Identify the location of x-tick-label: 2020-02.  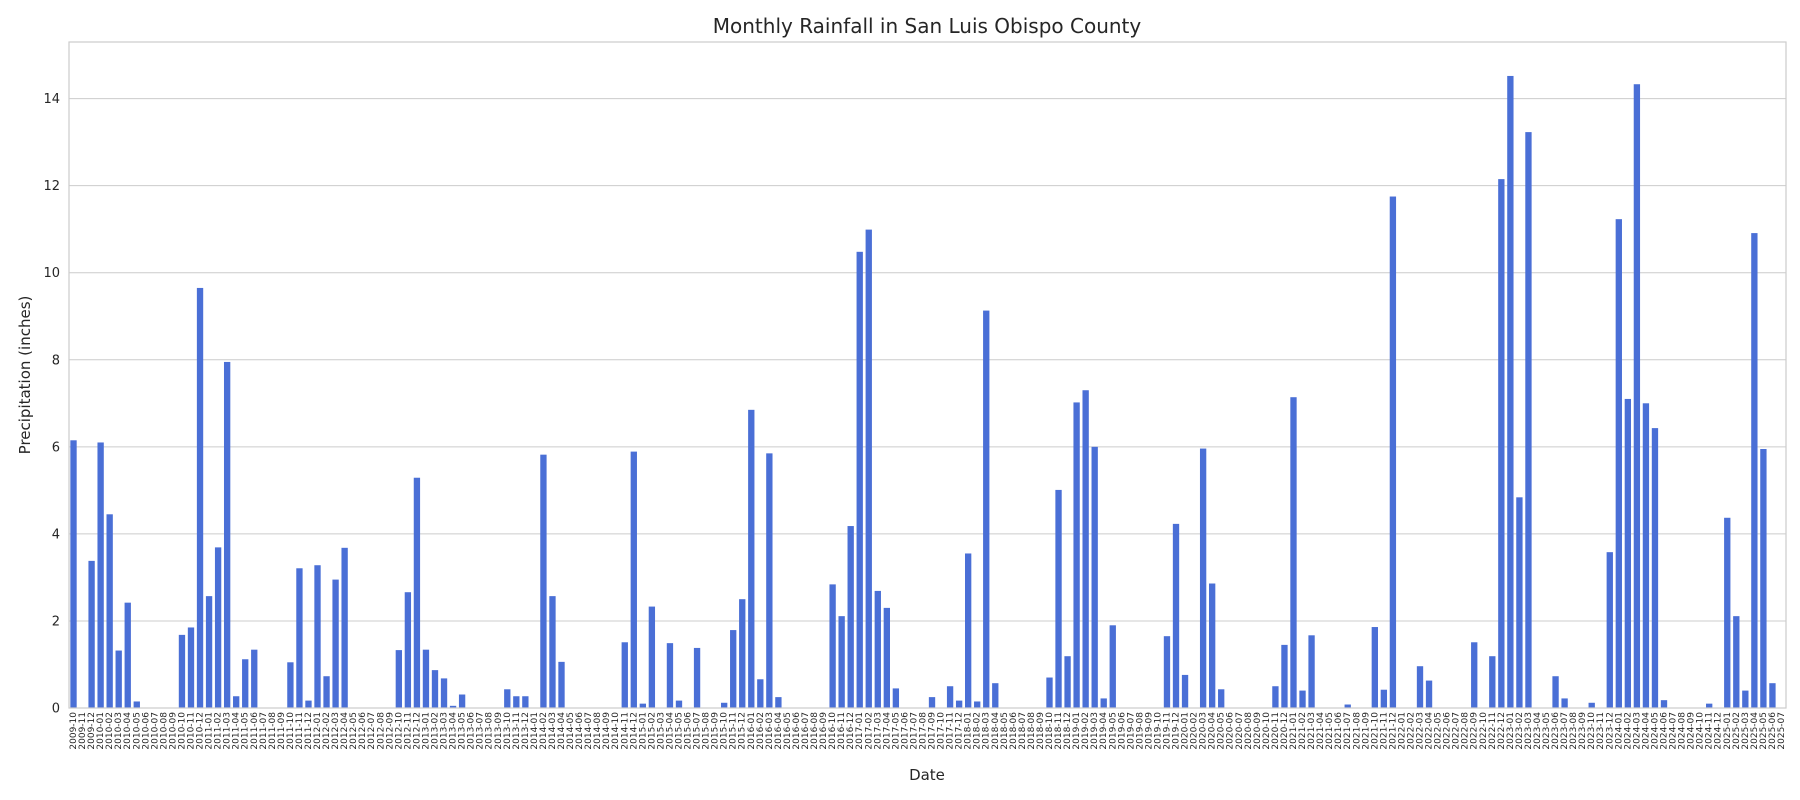
(1195, 731).